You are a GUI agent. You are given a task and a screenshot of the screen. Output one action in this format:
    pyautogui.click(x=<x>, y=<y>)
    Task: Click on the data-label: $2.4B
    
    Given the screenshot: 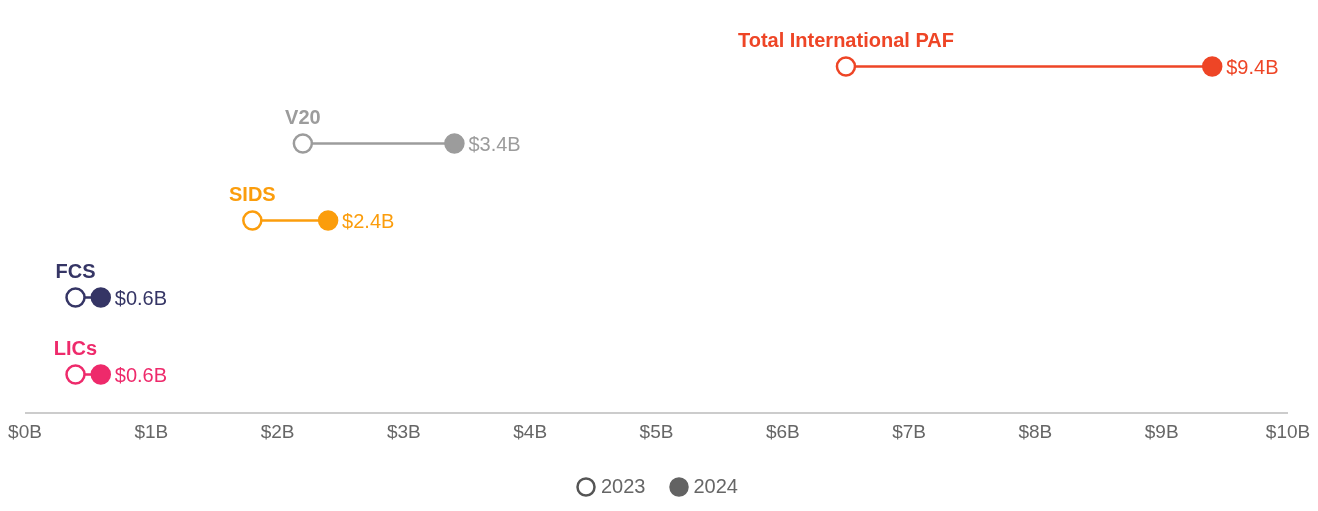 What is the action you would take?
    pyautogui.click(x=368, y=220)
    